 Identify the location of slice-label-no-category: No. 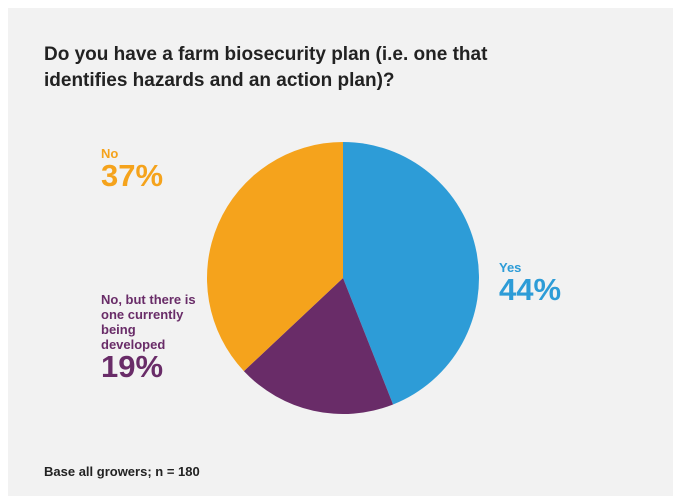
(110, 153).